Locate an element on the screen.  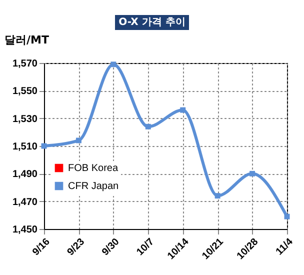
x-tick-label: 9/30 is located at coordinates (111, 247).